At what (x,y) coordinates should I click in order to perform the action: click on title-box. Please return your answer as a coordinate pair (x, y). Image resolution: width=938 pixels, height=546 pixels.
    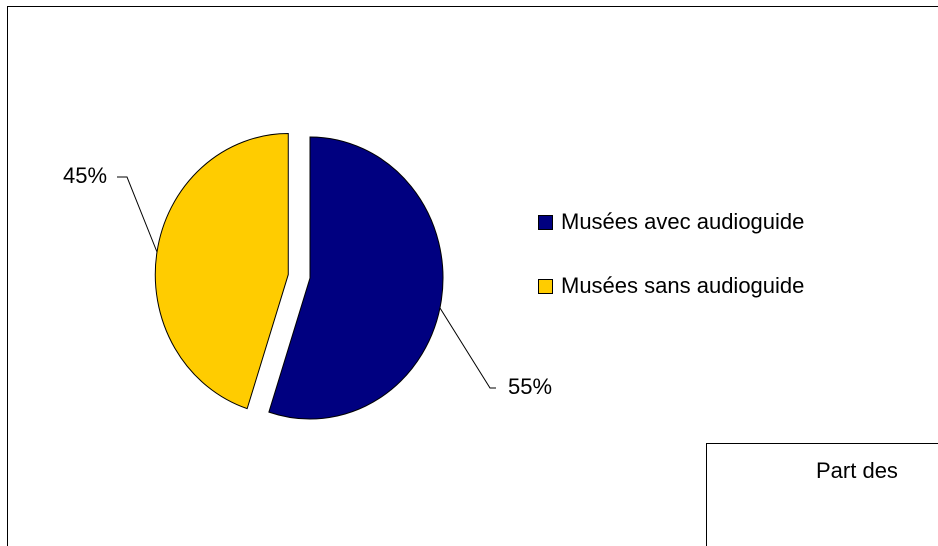
    Looking at the image, I should click on (822, 494).